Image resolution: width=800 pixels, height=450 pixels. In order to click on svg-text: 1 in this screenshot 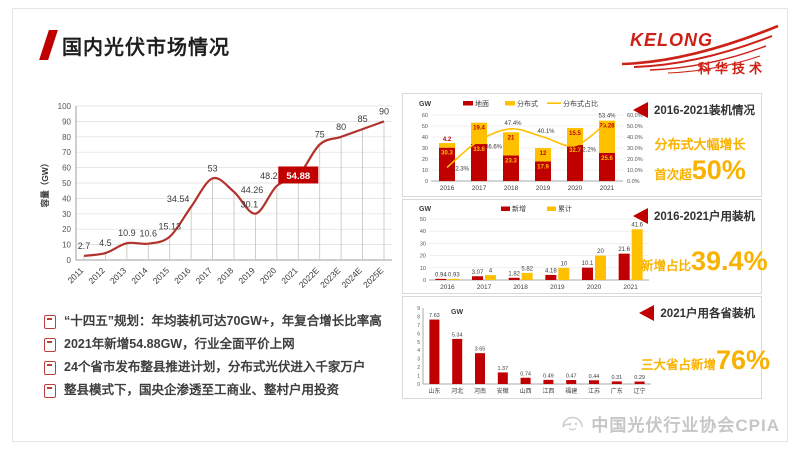, I will do `click(418, 377)`.